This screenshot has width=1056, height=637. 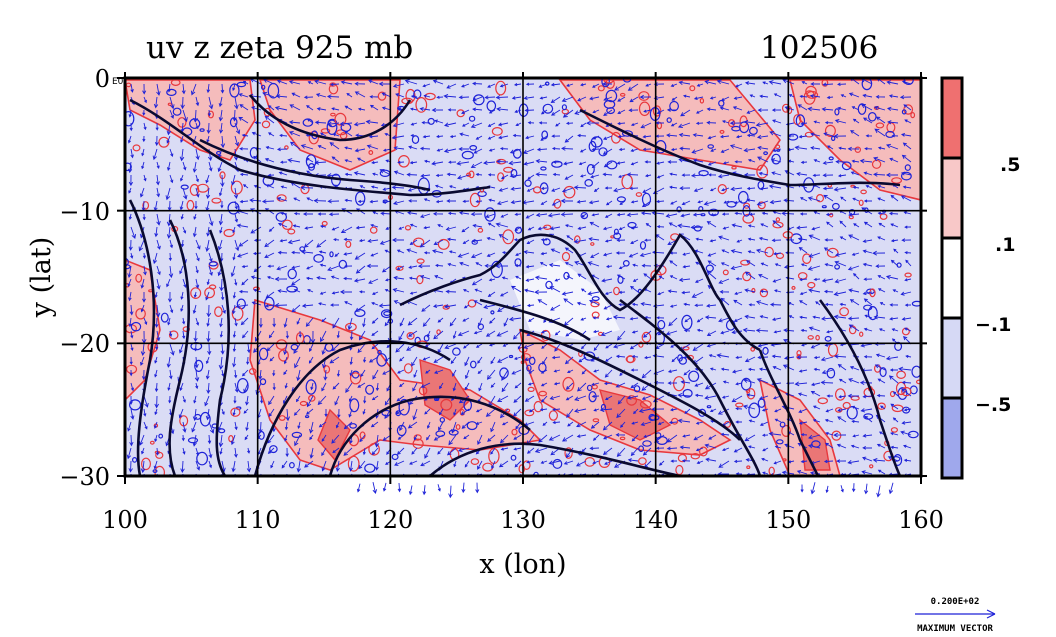 I want to click on x-tick-150: 150, so click(x=788, y=520).